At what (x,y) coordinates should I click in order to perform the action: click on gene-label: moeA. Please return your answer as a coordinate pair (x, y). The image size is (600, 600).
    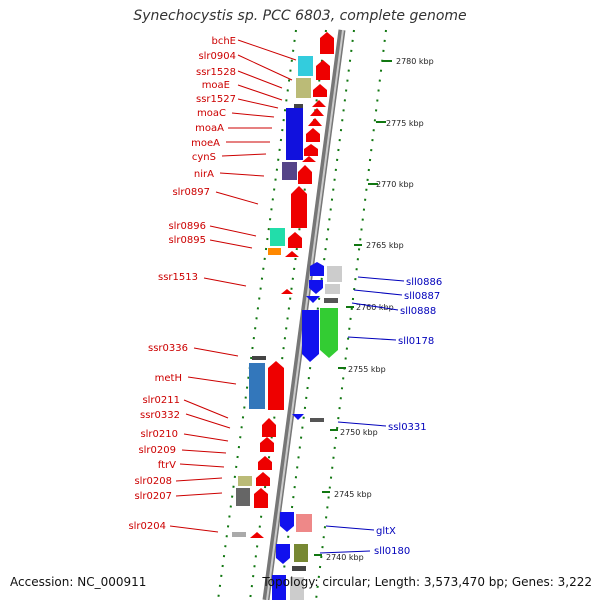
    Looking at the image, I should click on (205, 143).